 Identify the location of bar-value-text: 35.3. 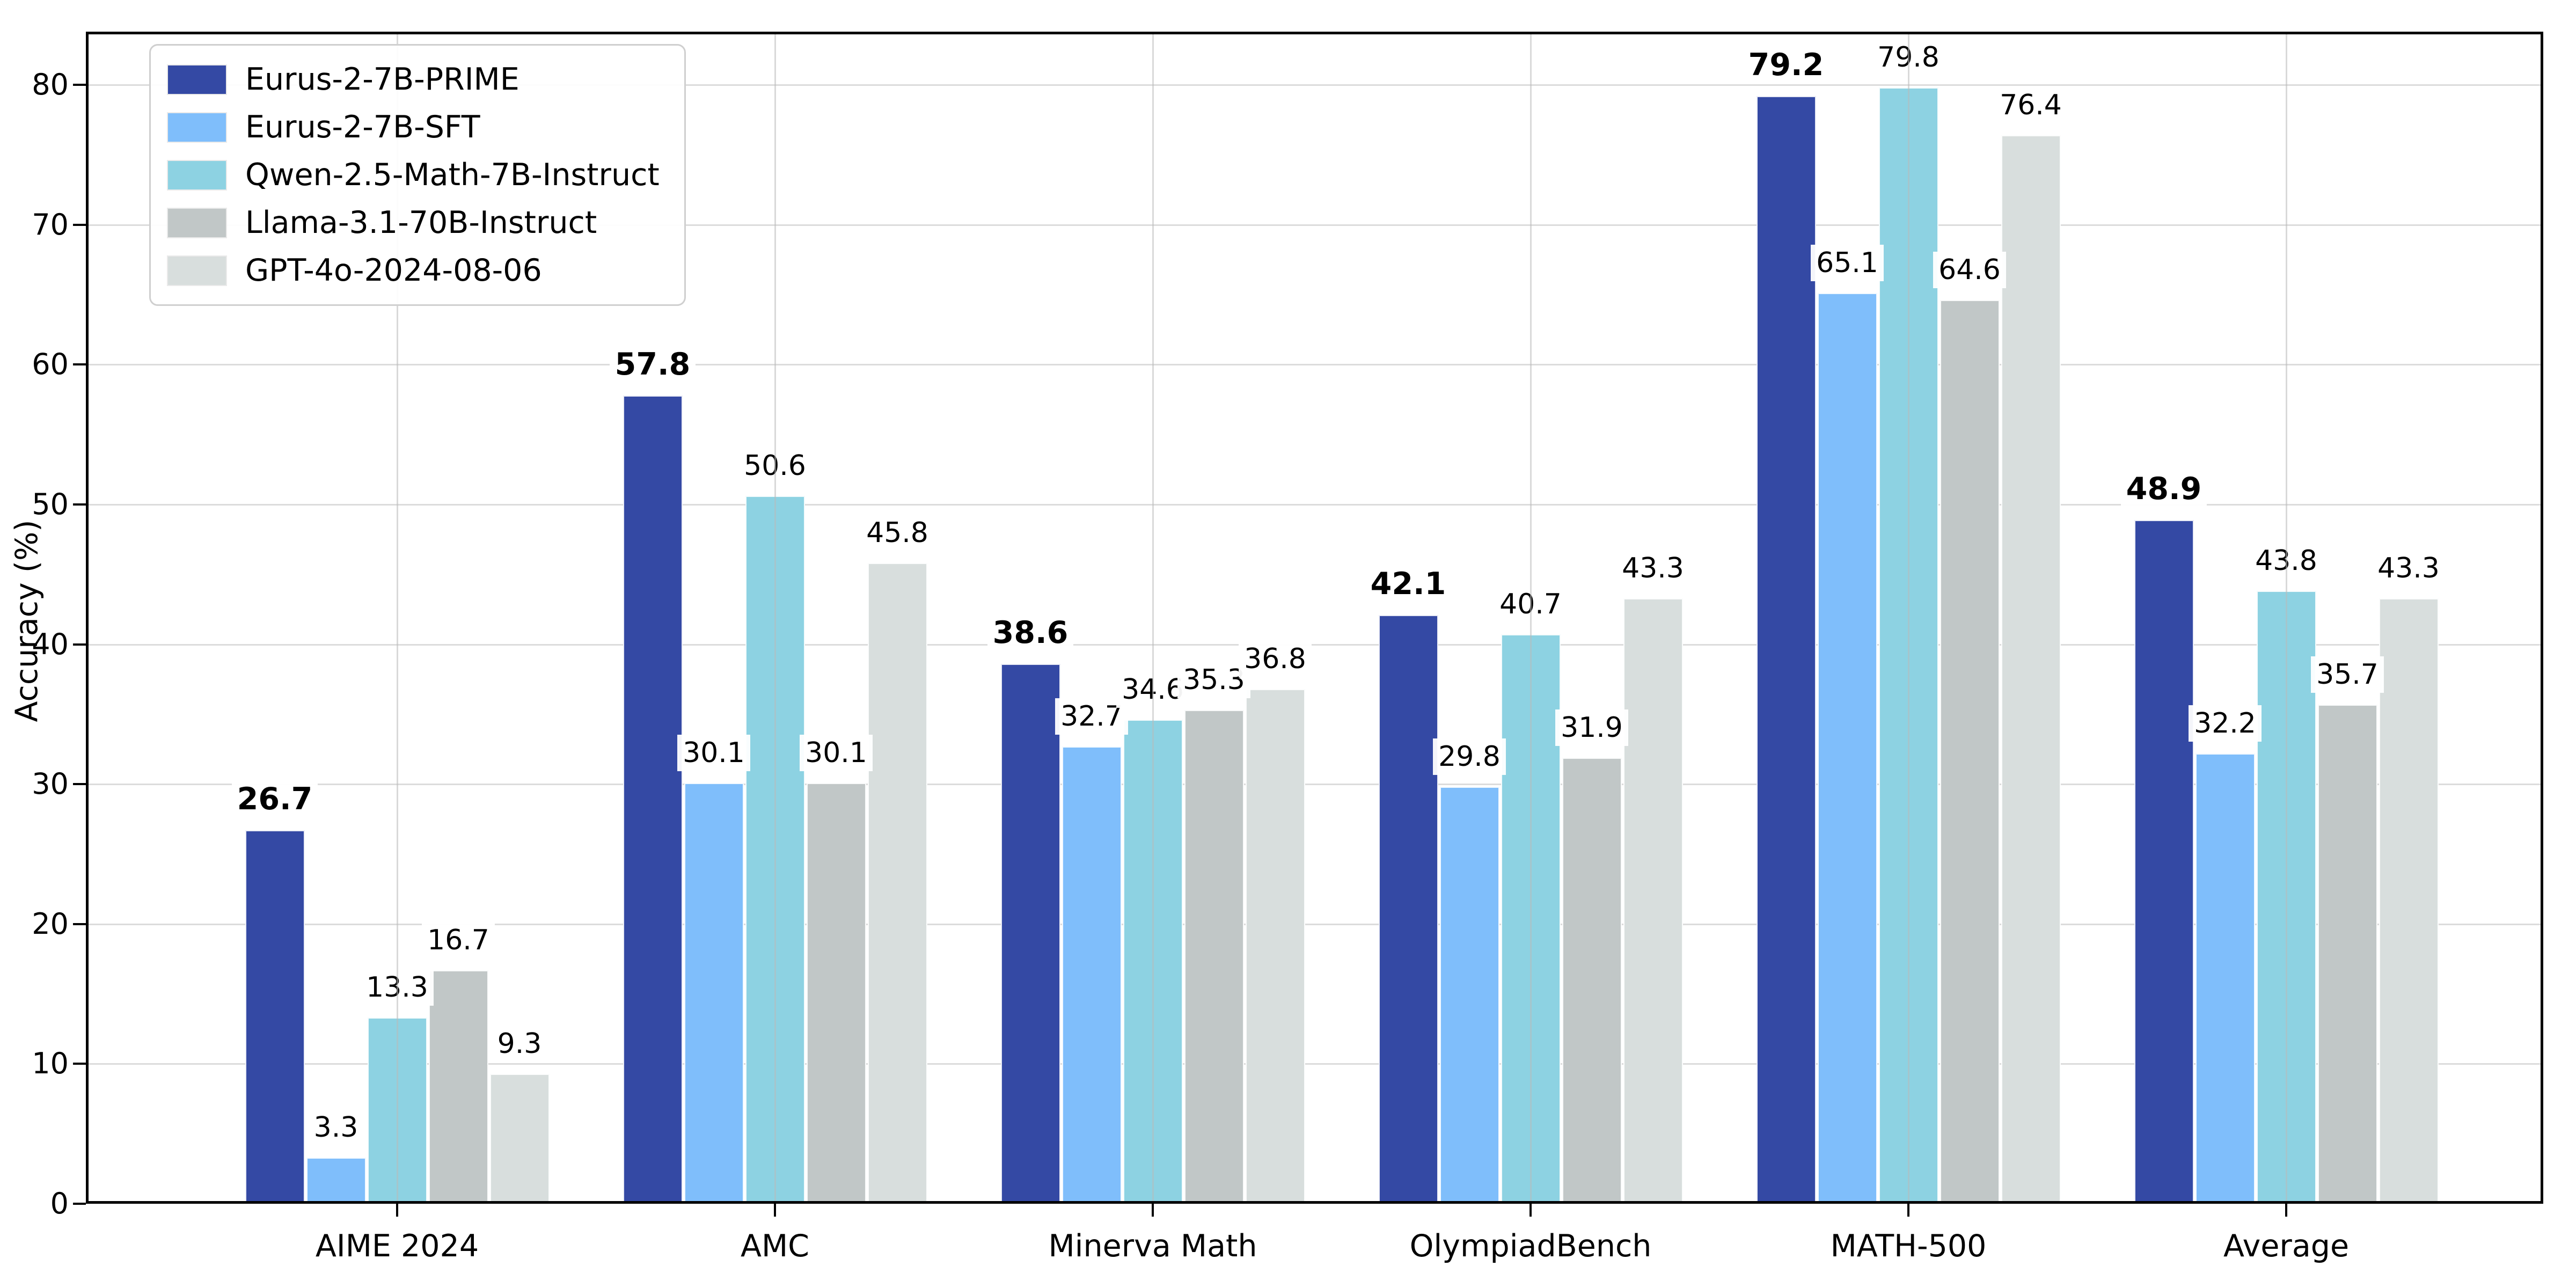
(1213, 680).